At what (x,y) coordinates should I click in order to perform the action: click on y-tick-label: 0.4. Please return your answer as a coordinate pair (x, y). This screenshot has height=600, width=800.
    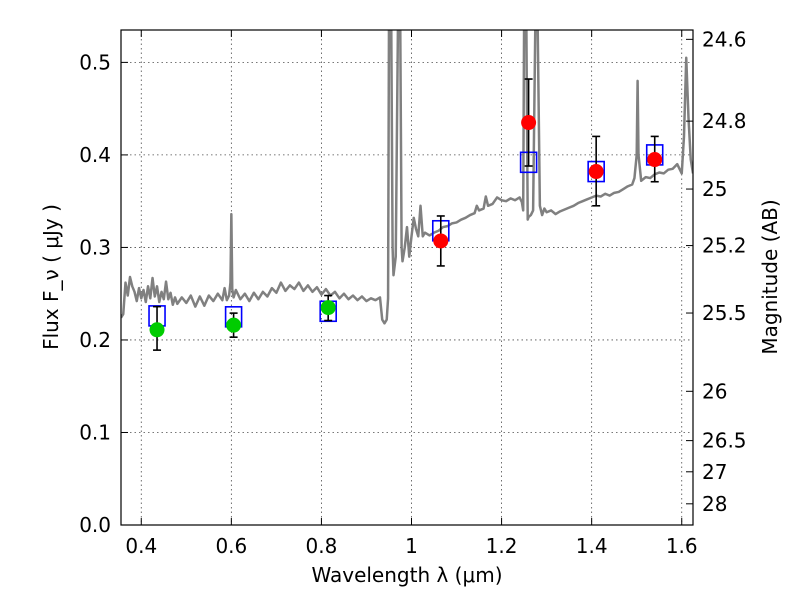
    Looking at the image, I should click on (95, 155).